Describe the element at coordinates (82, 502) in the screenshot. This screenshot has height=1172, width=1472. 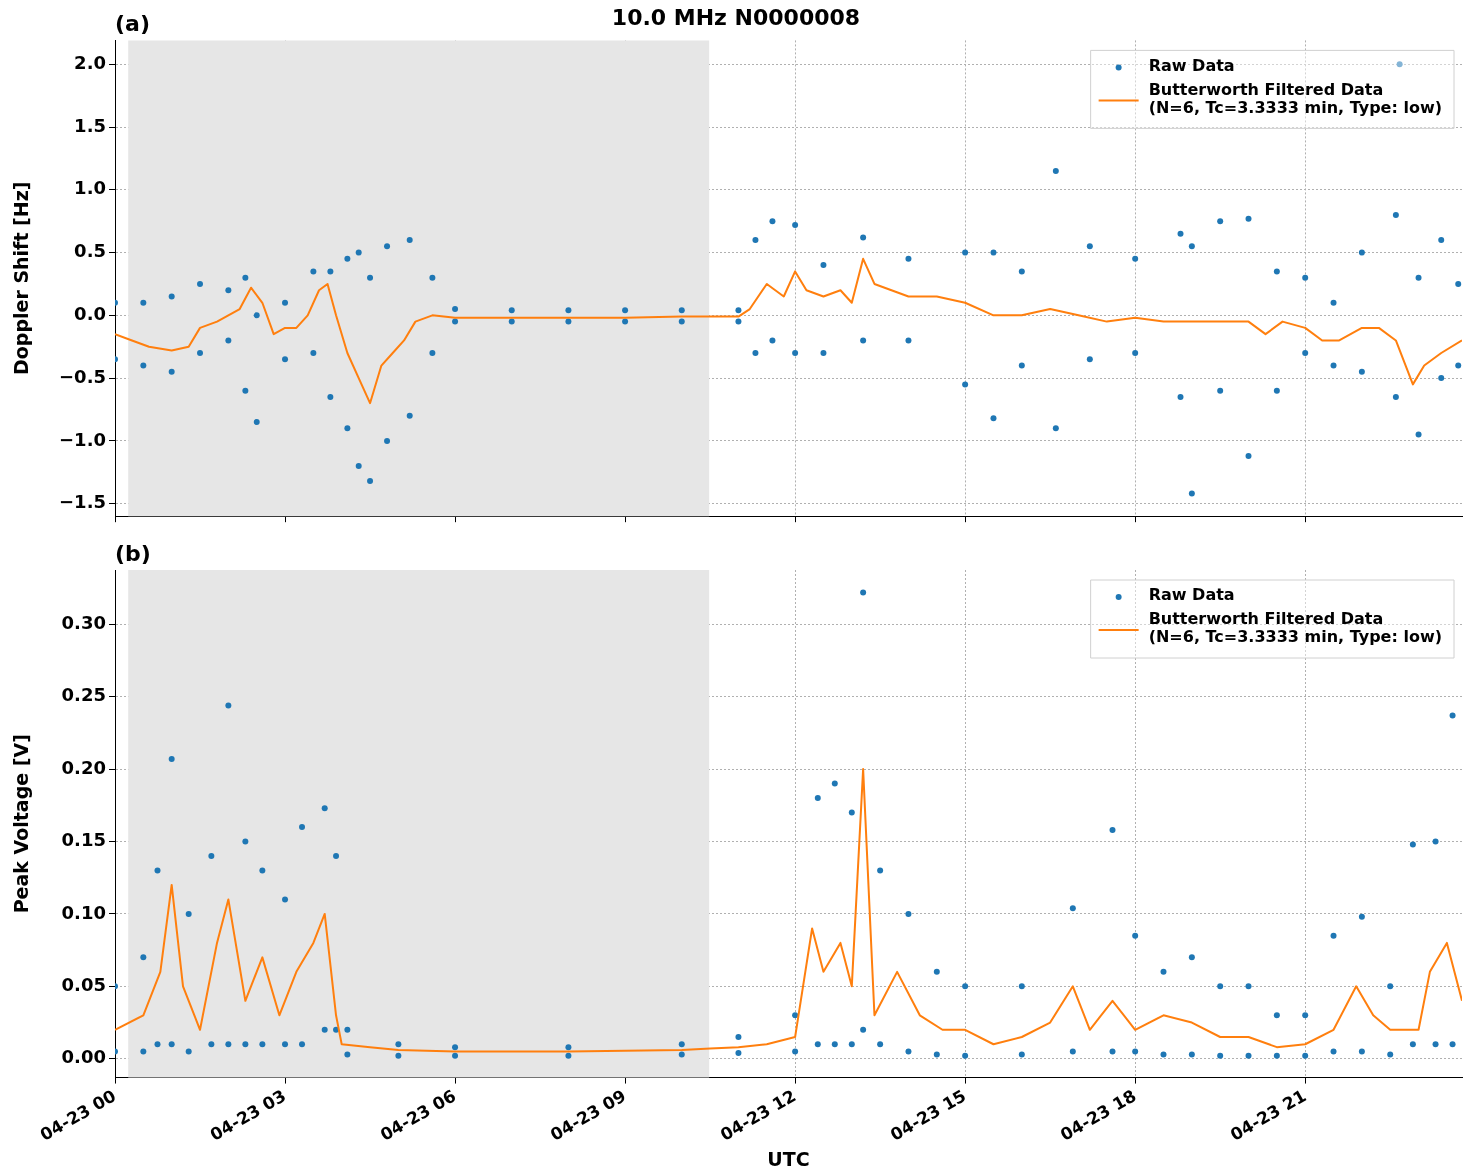
I see `y-tick-label: −1.5` at that location.